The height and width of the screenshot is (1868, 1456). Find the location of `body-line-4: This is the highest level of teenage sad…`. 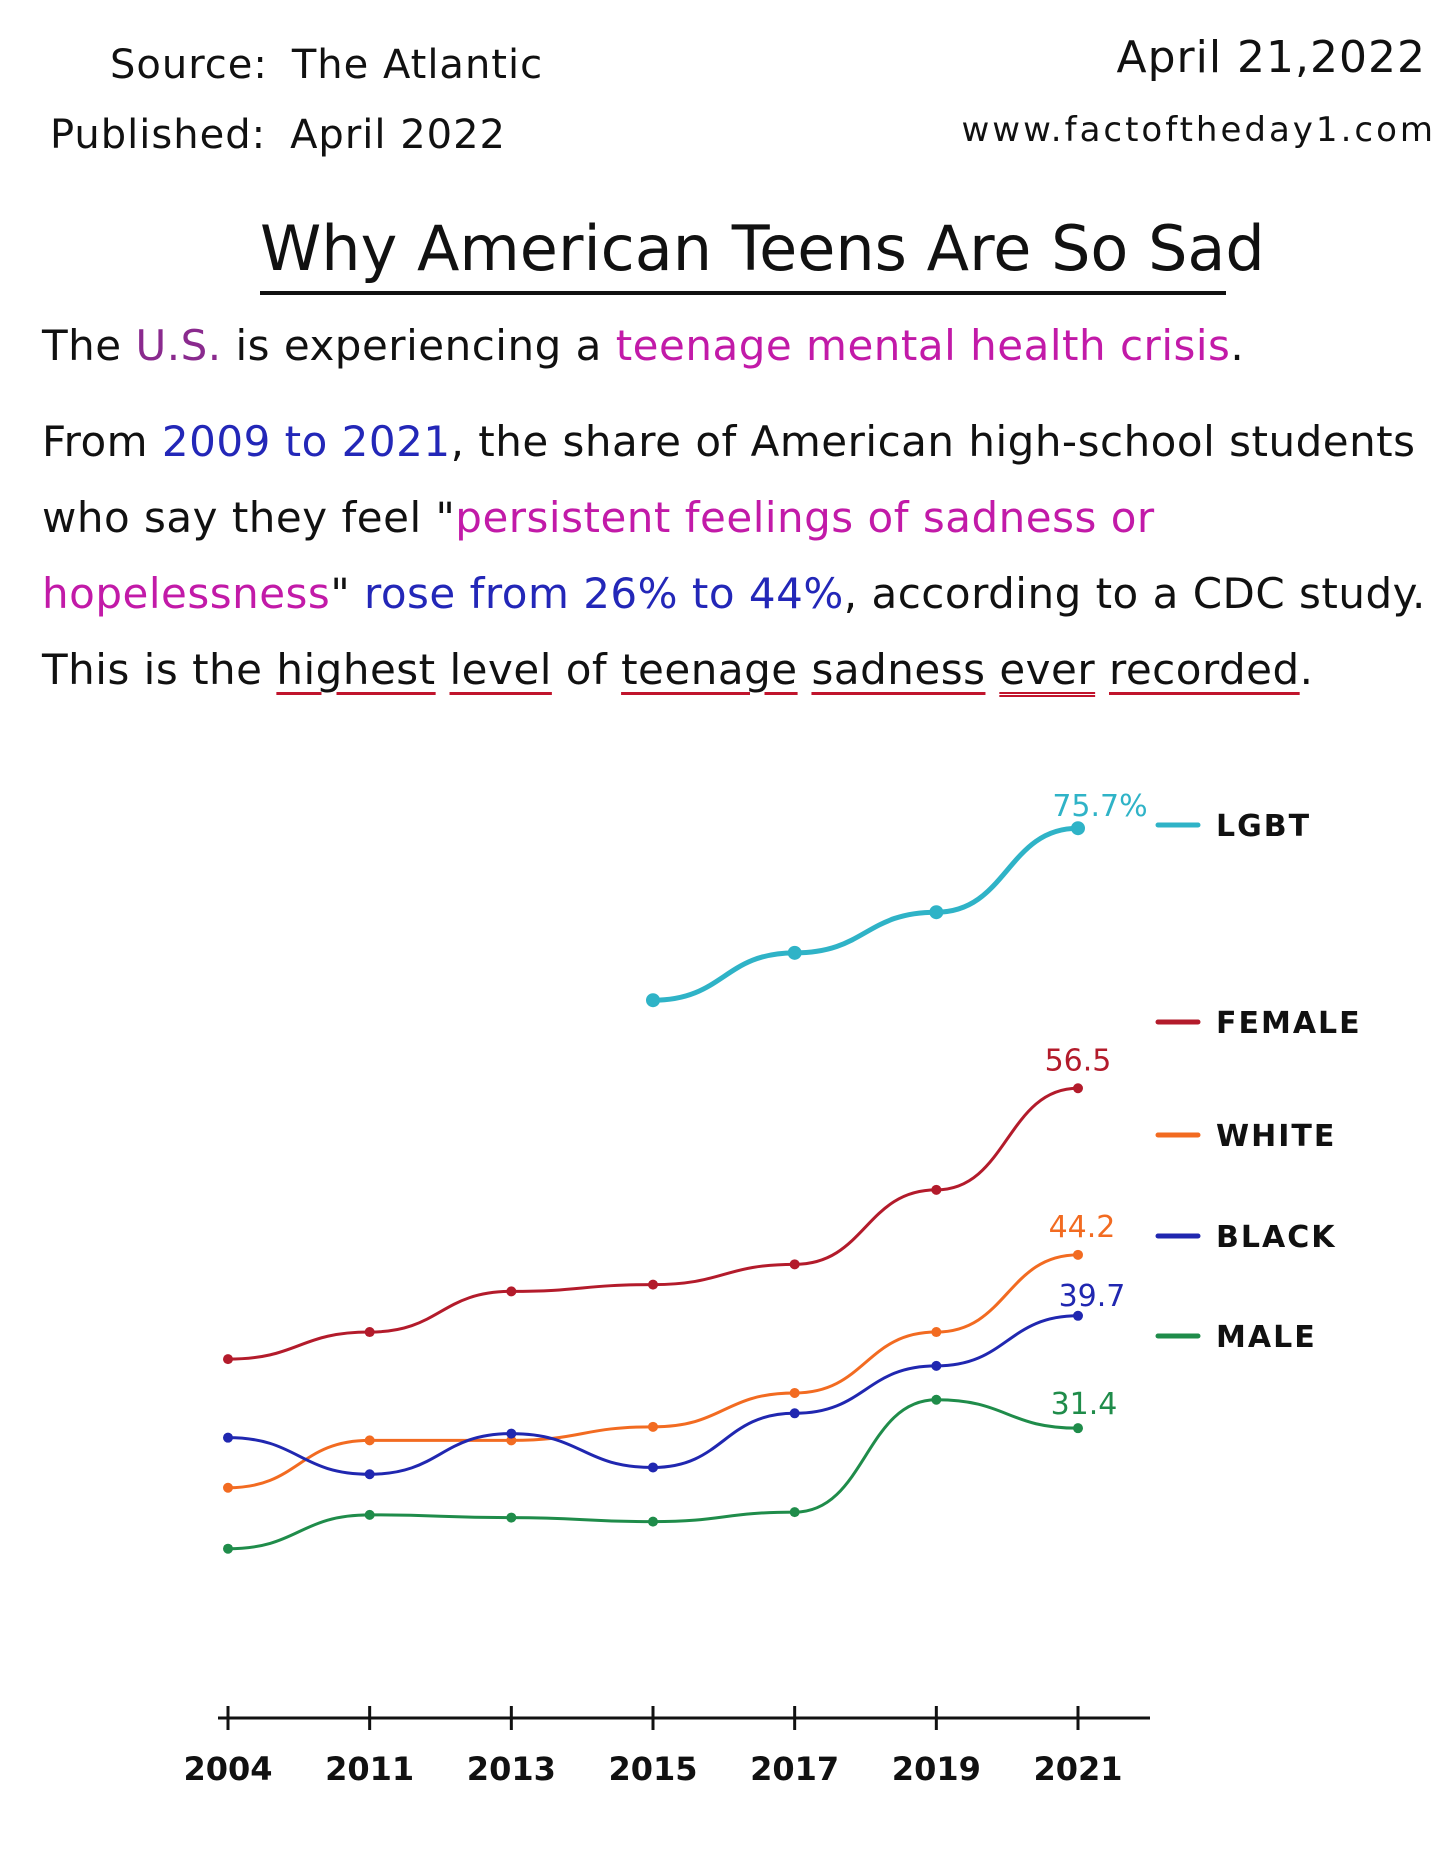

body-line-4: This is the highest level of teenage sad… is located at coordinates (734, 670).